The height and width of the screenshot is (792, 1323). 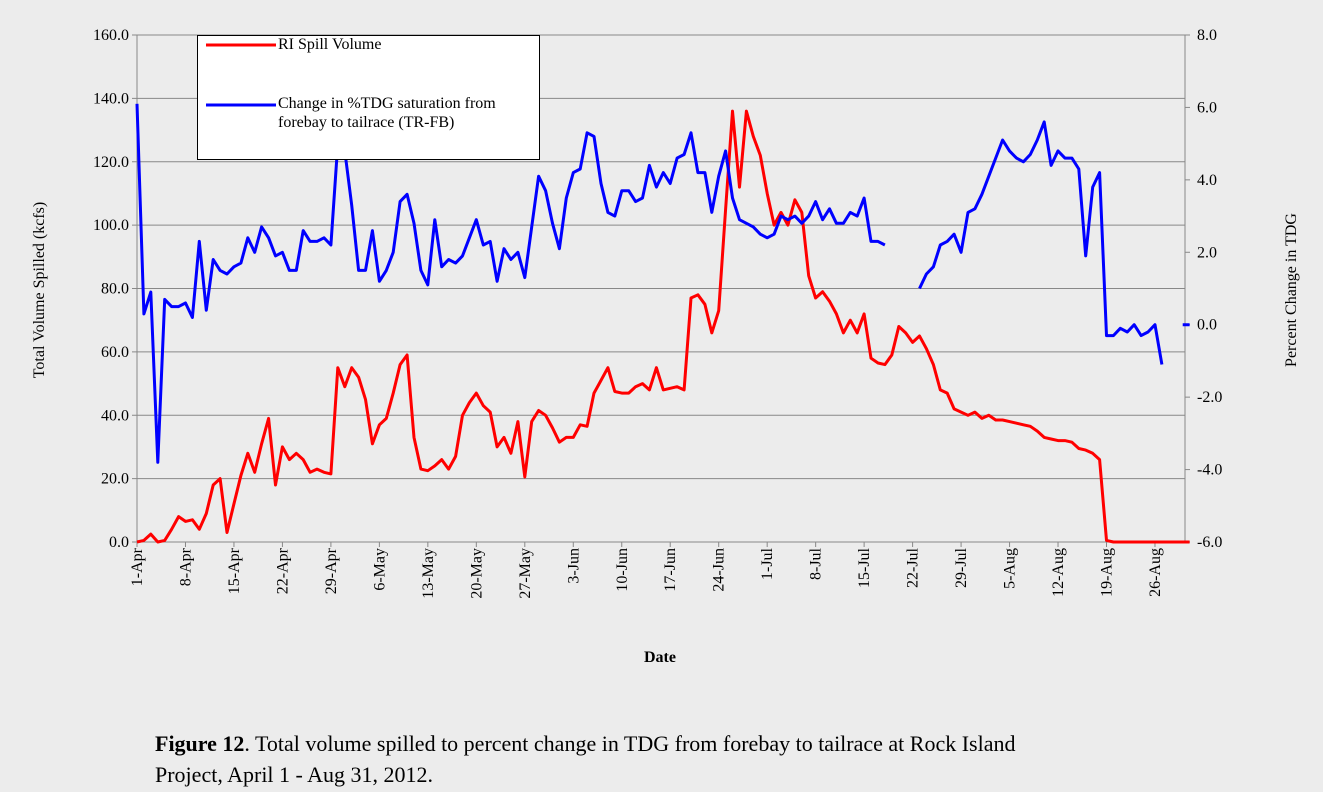 I want to click on x-tick-label: 12-Aug, so click(x=1058, y=572).